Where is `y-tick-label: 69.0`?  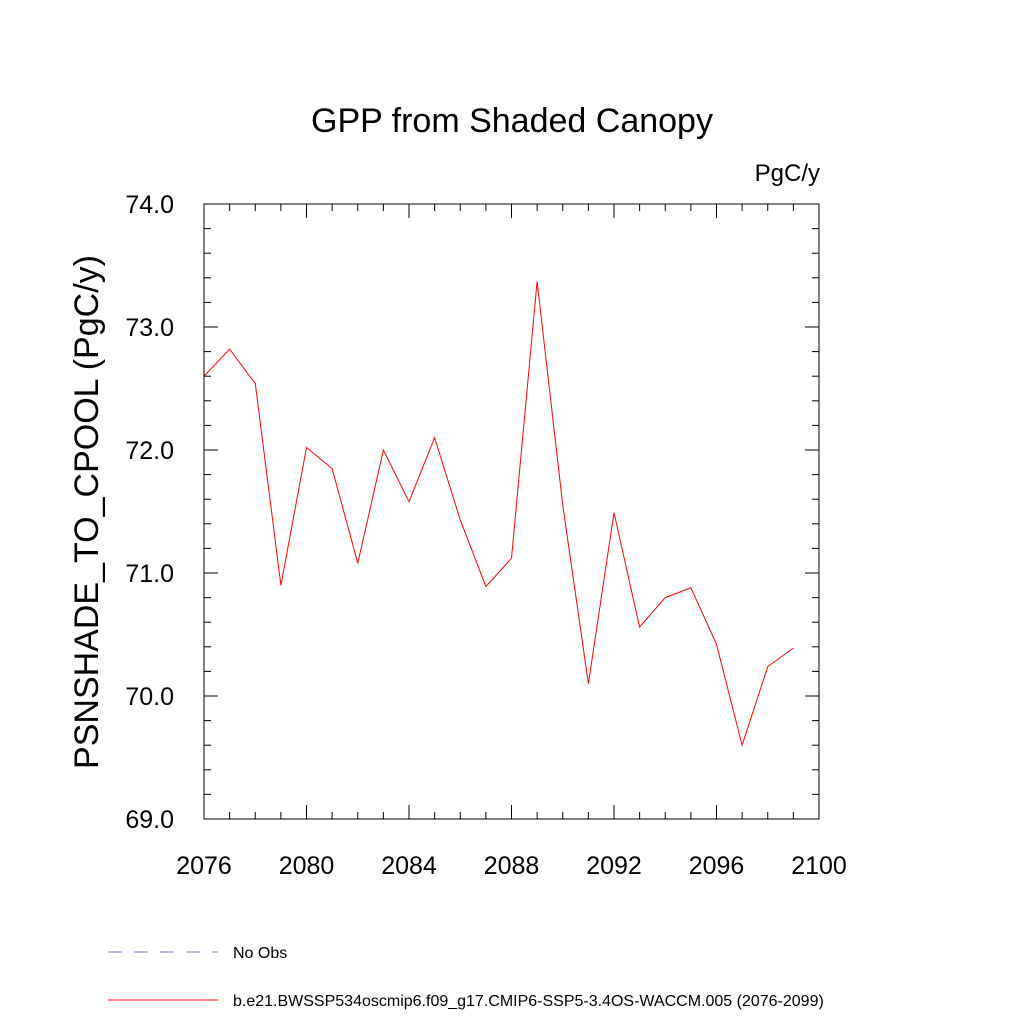 y-tick-label: 69.0 is located at coordinates (149, 820).